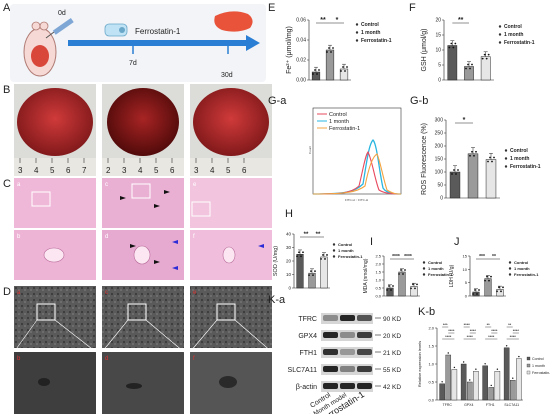 This screenshot has height=419, width=550. What do you see at coordinates (431, 364) in the screenshot?
I see `y-tick-label: 1.0` at bounding box center [431, 364].